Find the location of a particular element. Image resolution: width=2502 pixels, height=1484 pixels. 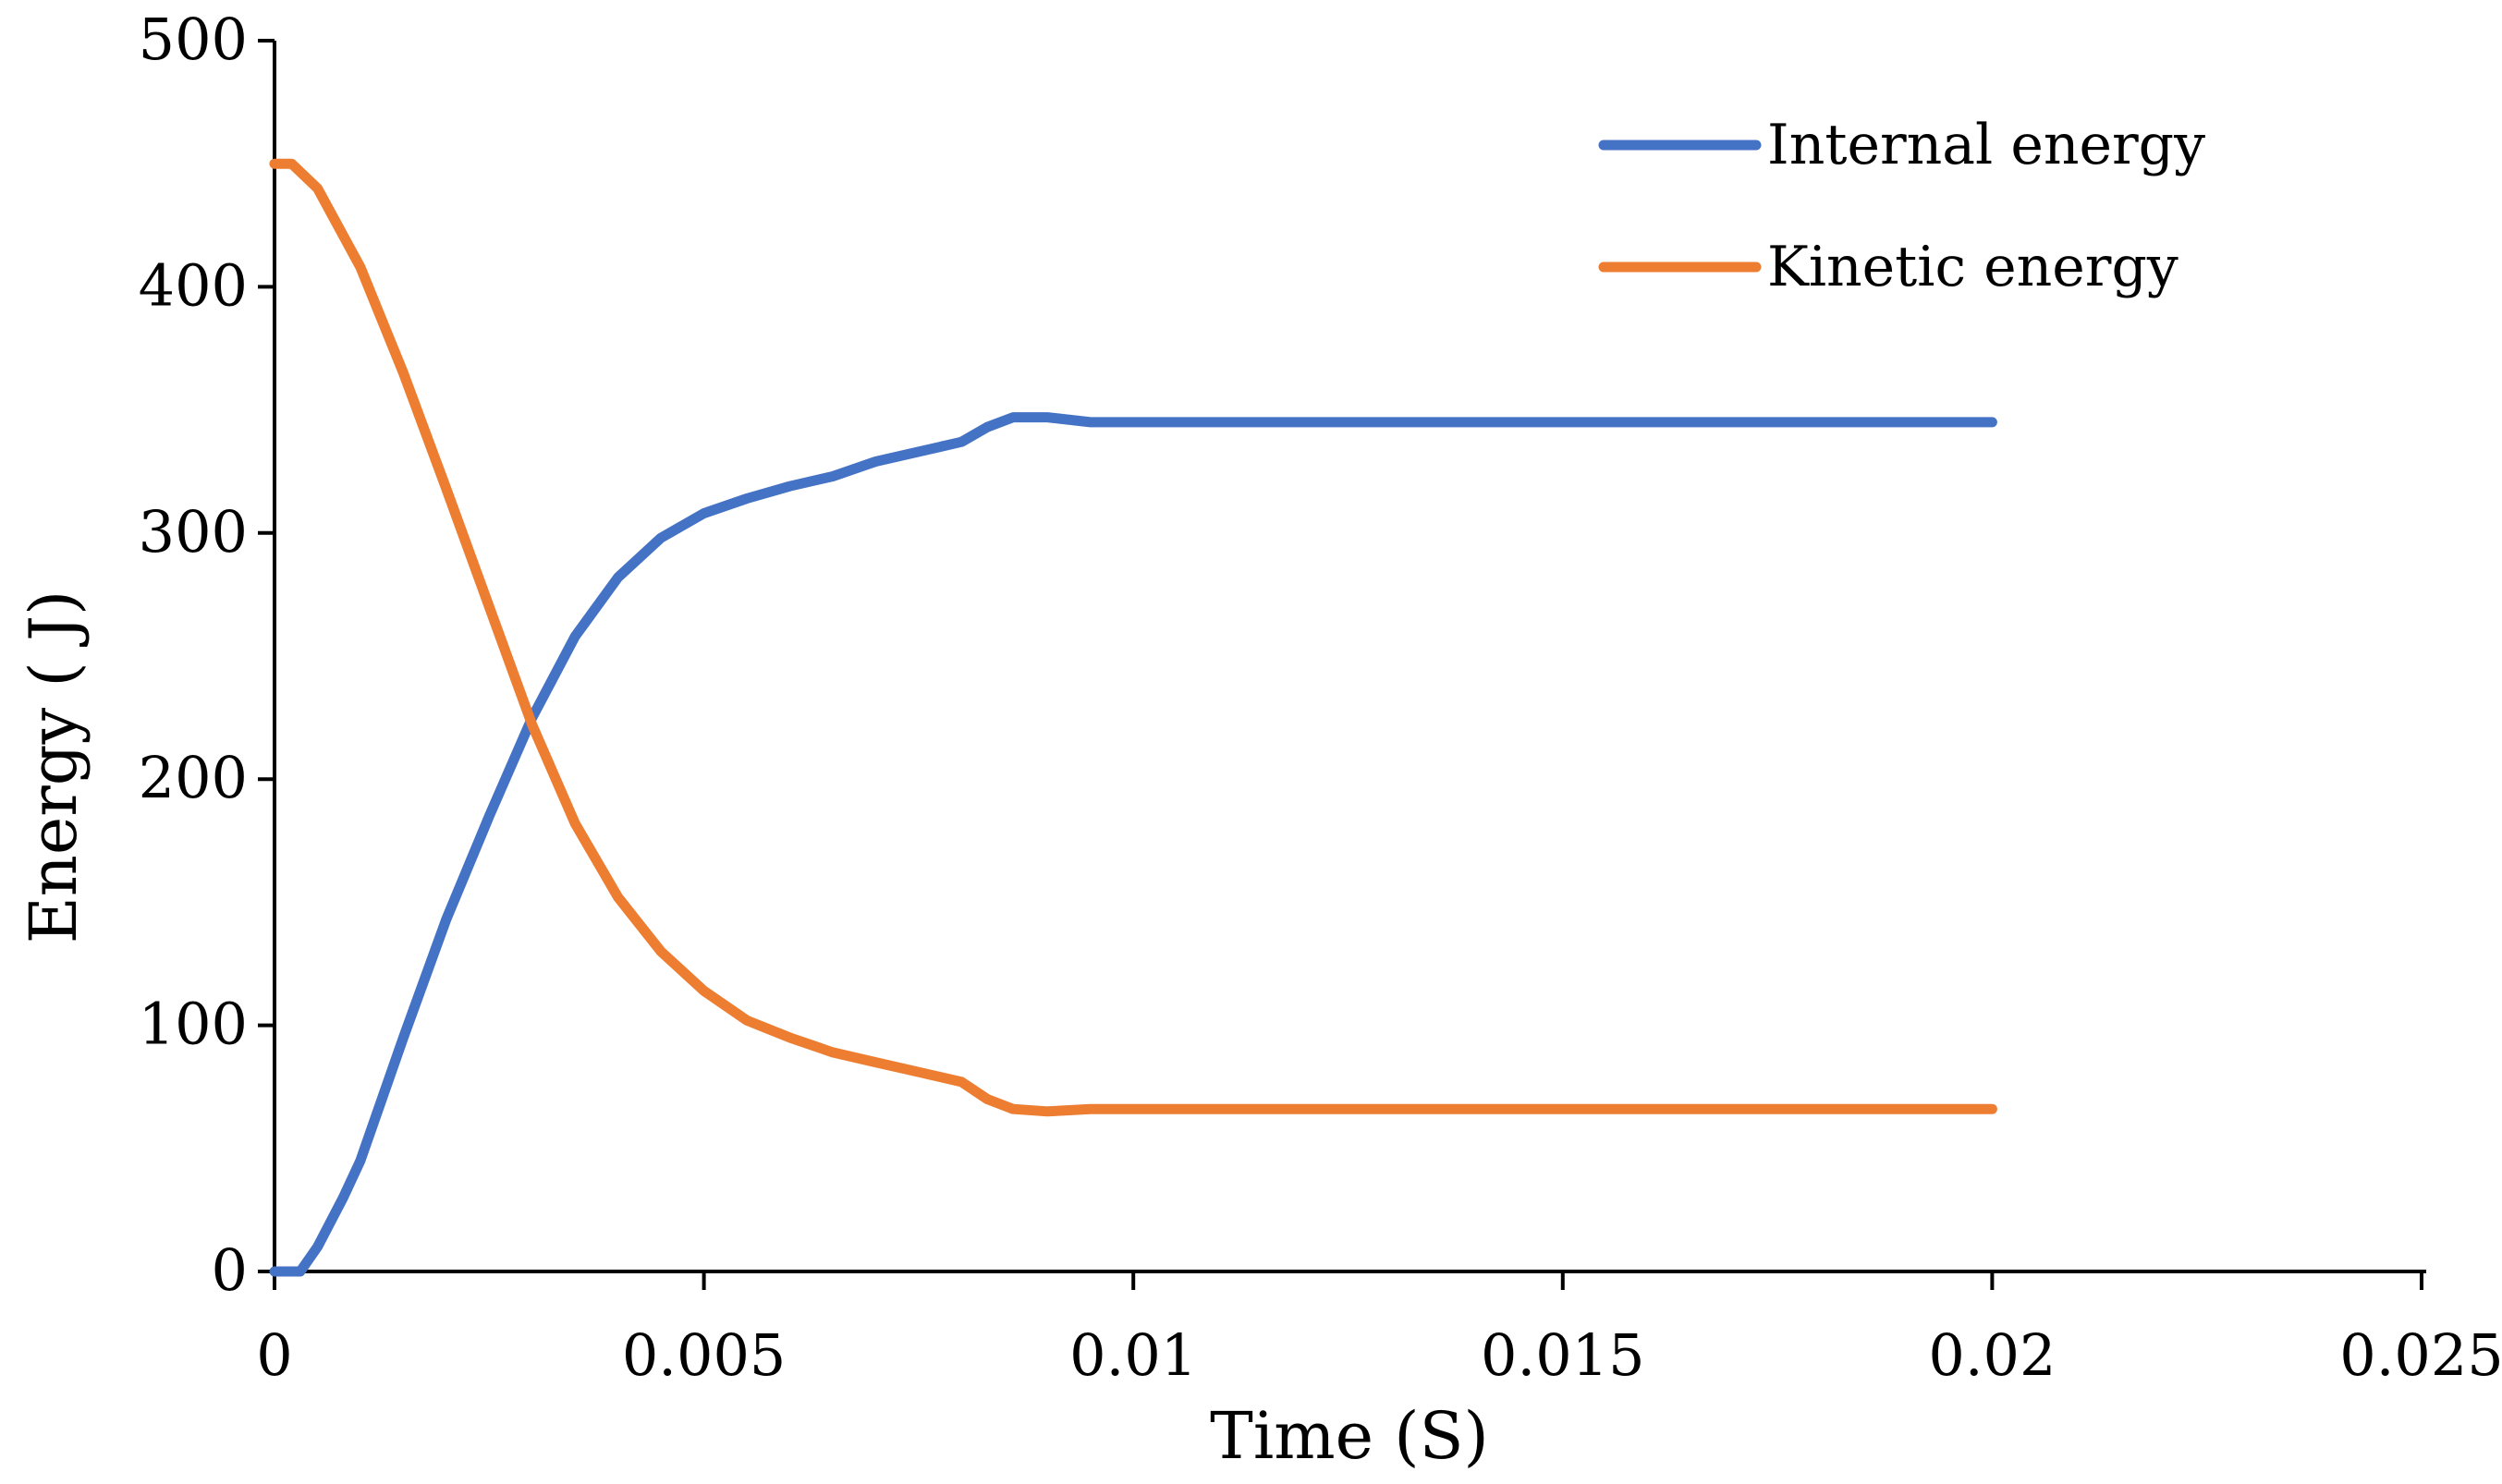

x-tick-label: 0.01 is located at coordinates (1133, 1355).